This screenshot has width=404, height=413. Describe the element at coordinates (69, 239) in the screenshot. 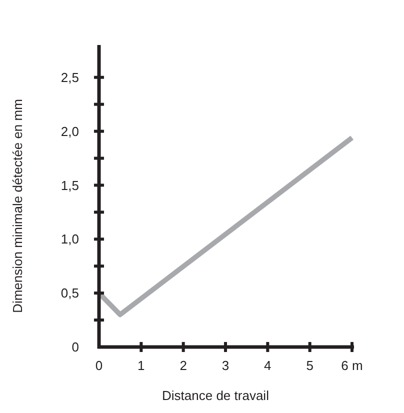

I see `y-tick-label: 1,0` at that location.